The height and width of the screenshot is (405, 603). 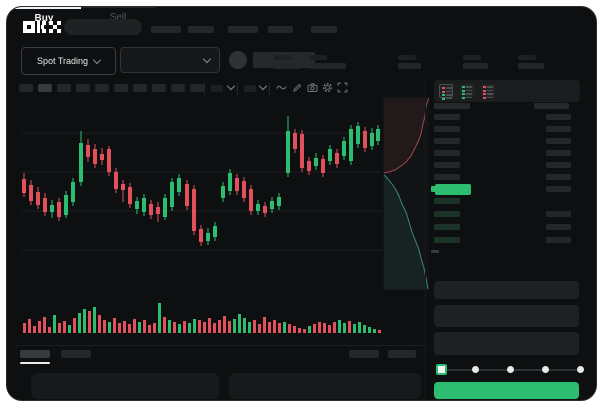 I want to click on asks-only-view-icon, so click(x=488, y=91).